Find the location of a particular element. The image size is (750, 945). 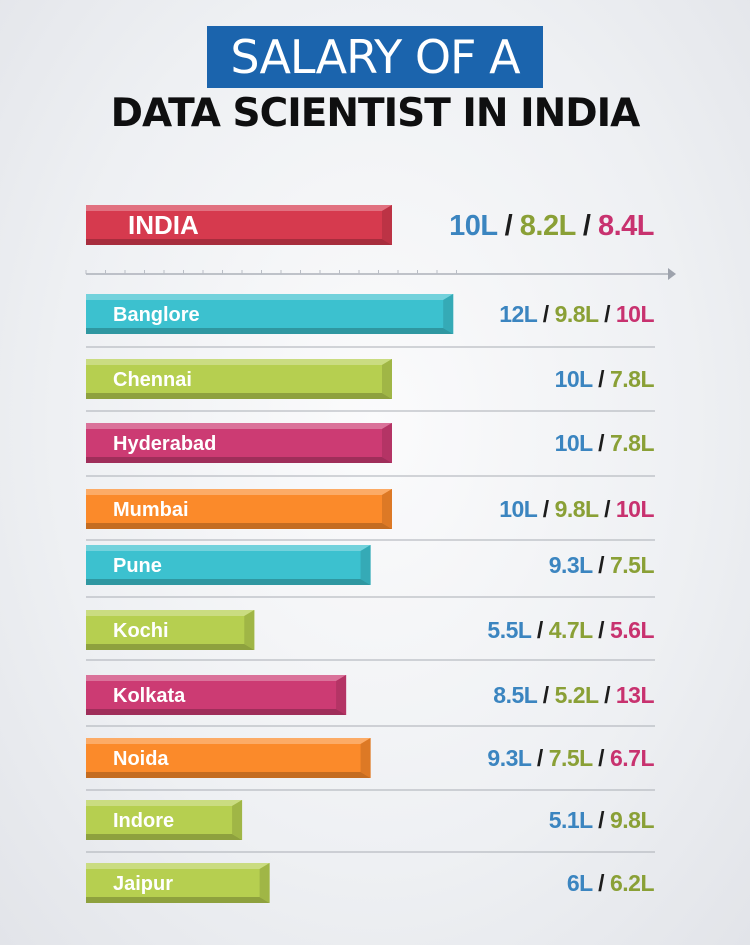

value-label-chennai: 10L / 7.8L is located at coordinates (605, 379).